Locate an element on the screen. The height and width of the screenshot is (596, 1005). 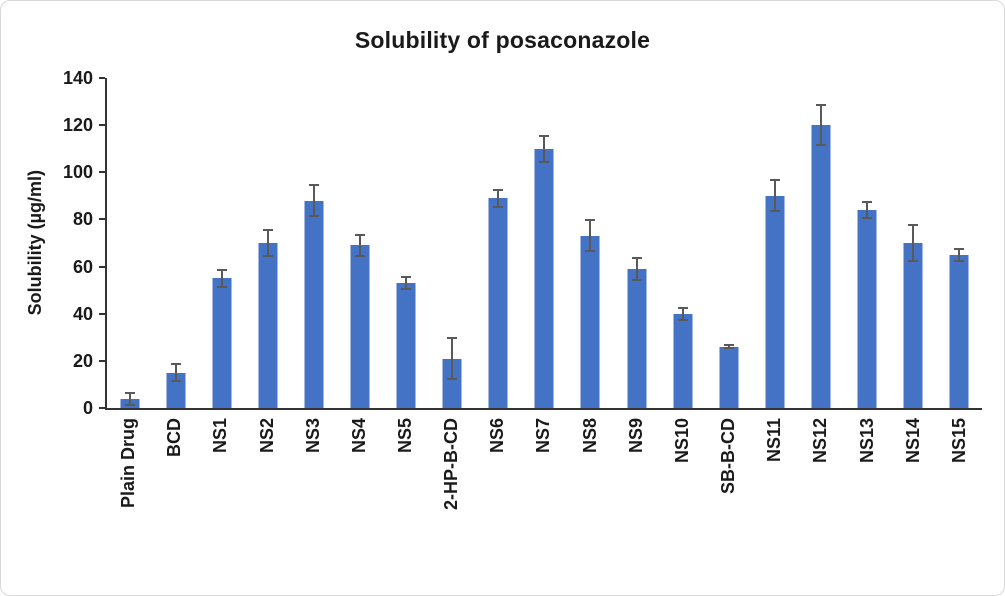
x-label-cell: NS5 is located at coordinates (405, 501).